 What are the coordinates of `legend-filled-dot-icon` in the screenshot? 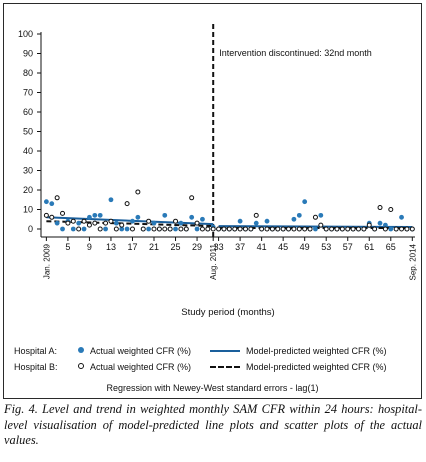 It's located at (81, 350).